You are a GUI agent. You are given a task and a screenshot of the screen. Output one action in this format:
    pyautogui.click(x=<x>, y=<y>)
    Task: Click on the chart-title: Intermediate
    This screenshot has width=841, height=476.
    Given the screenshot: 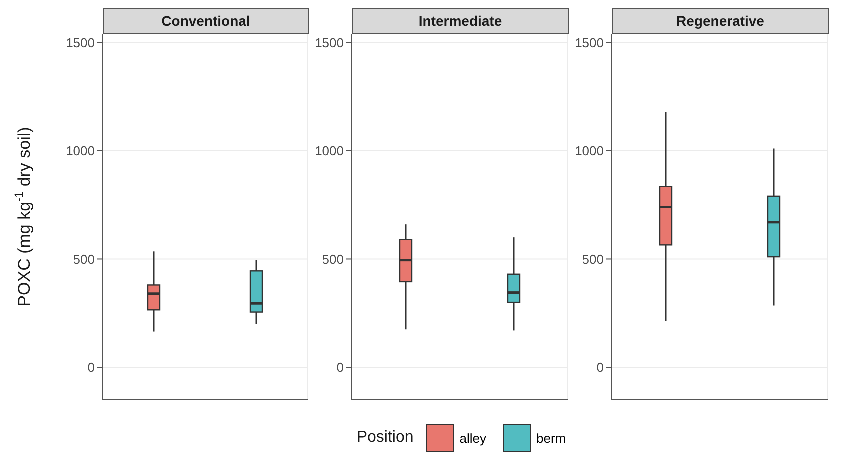 What is the action you would take?
    pyautogui.click(x=460, y=21)
    